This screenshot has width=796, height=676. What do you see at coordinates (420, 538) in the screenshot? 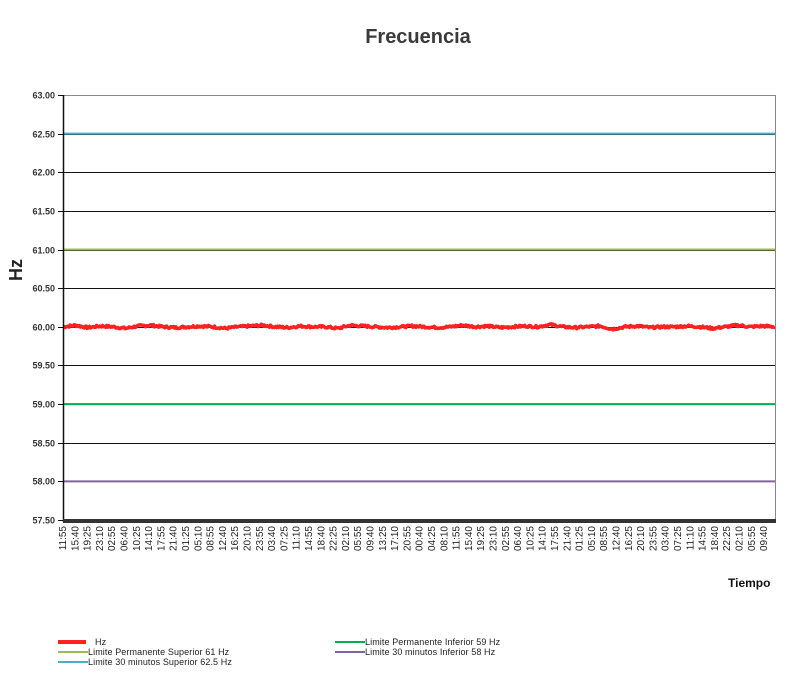
I see `x-tick-label: 00:40` at bounding box center [420, 538].